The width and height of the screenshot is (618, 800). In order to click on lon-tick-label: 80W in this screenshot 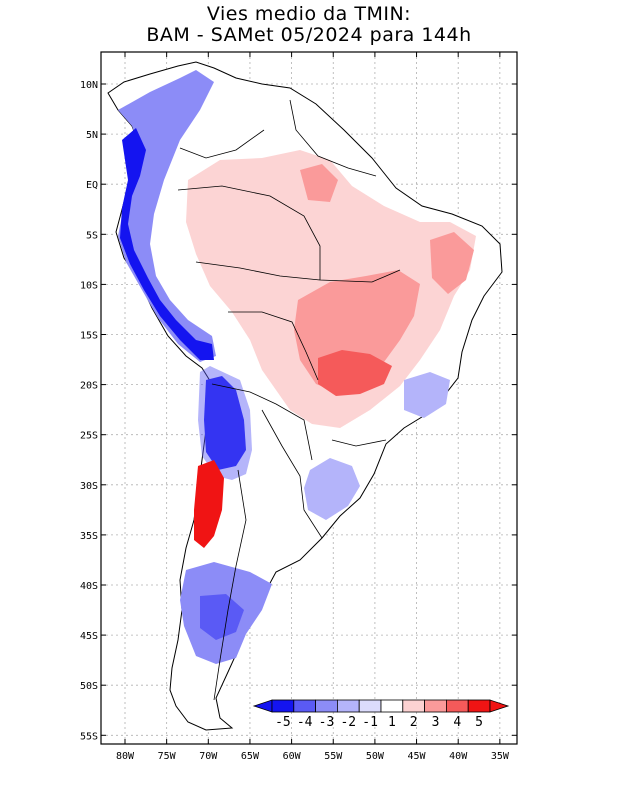, I will do `click(125, 756)`.